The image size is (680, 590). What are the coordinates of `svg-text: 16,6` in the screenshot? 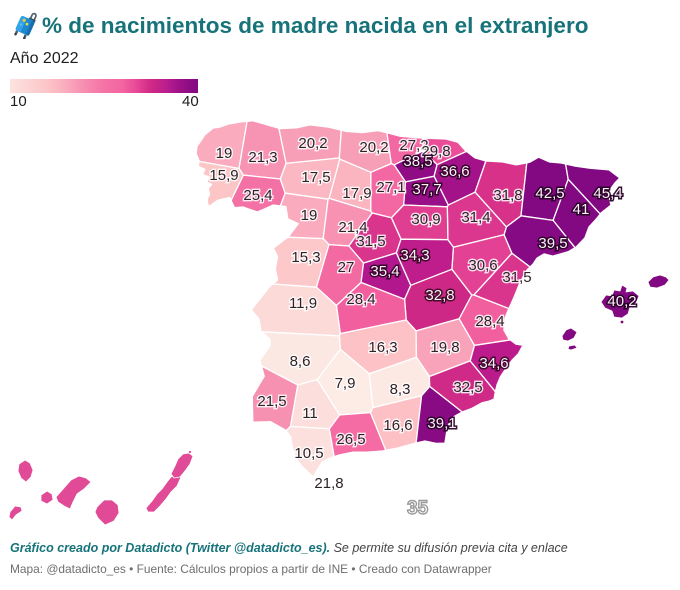 It's located at (397, 425).